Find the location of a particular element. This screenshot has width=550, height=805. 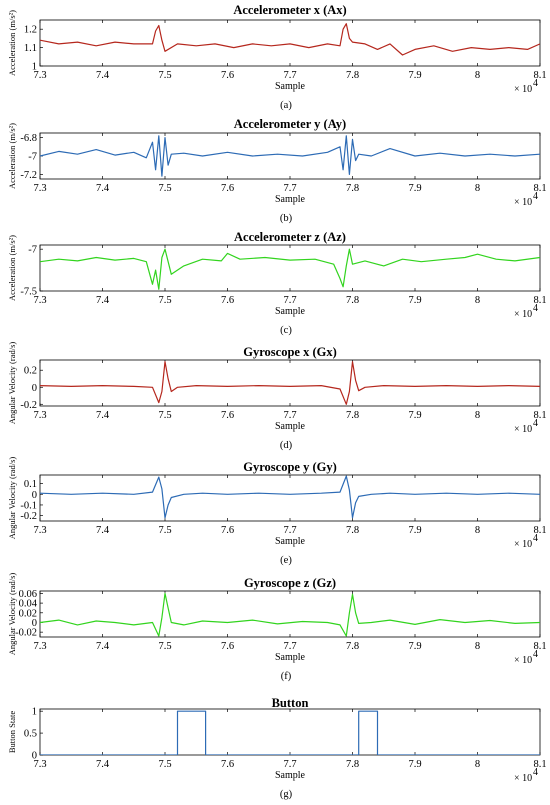

chart-title: Gyroscope y (Gy) is located at coordinates (290, 467).